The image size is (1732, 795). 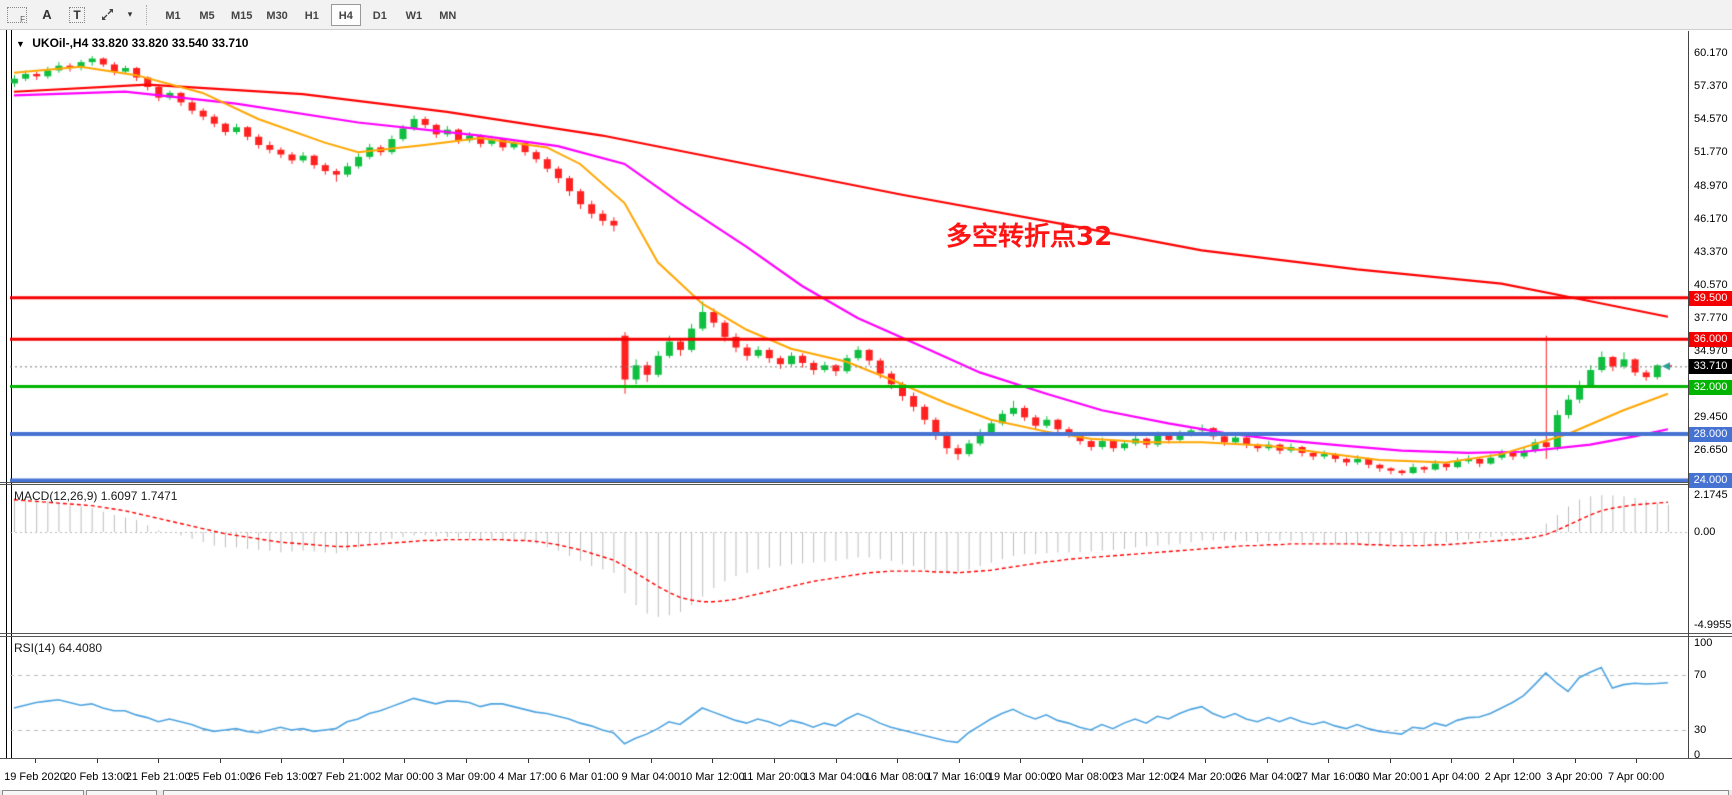 I want to click on time-axis-label: 3 Mar 09:00, so click(x=466, y=777).